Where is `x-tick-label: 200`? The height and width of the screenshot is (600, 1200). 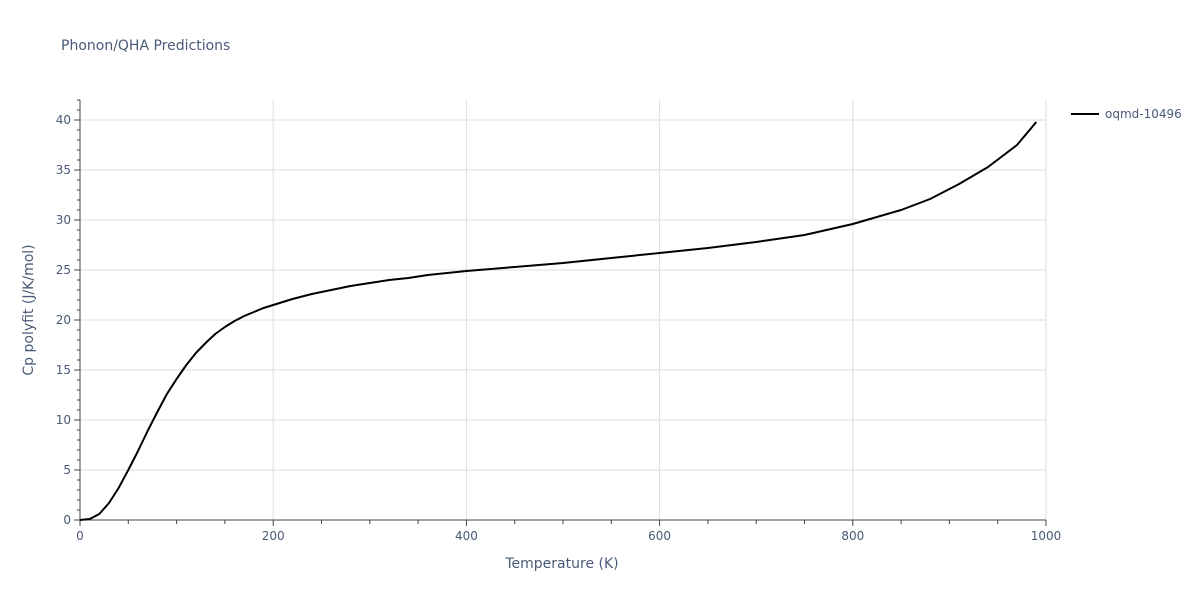
x-tick-label: 200 is located at coordinates (273, 536).